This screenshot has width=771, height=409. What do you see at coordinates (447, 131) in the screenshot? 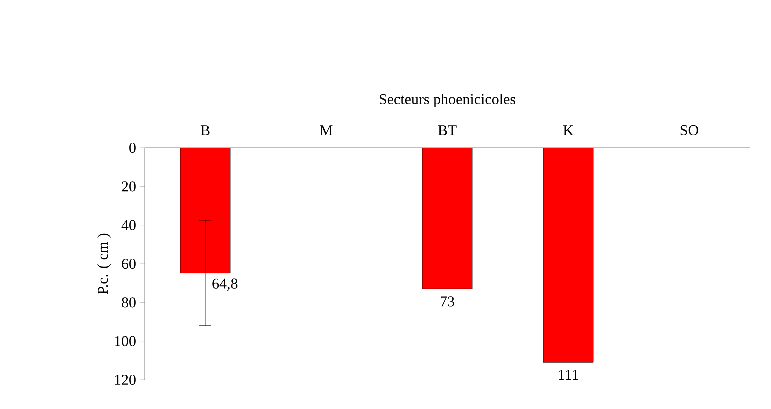
I see `x-tick-label: BT` at bounding box center [447, 131].